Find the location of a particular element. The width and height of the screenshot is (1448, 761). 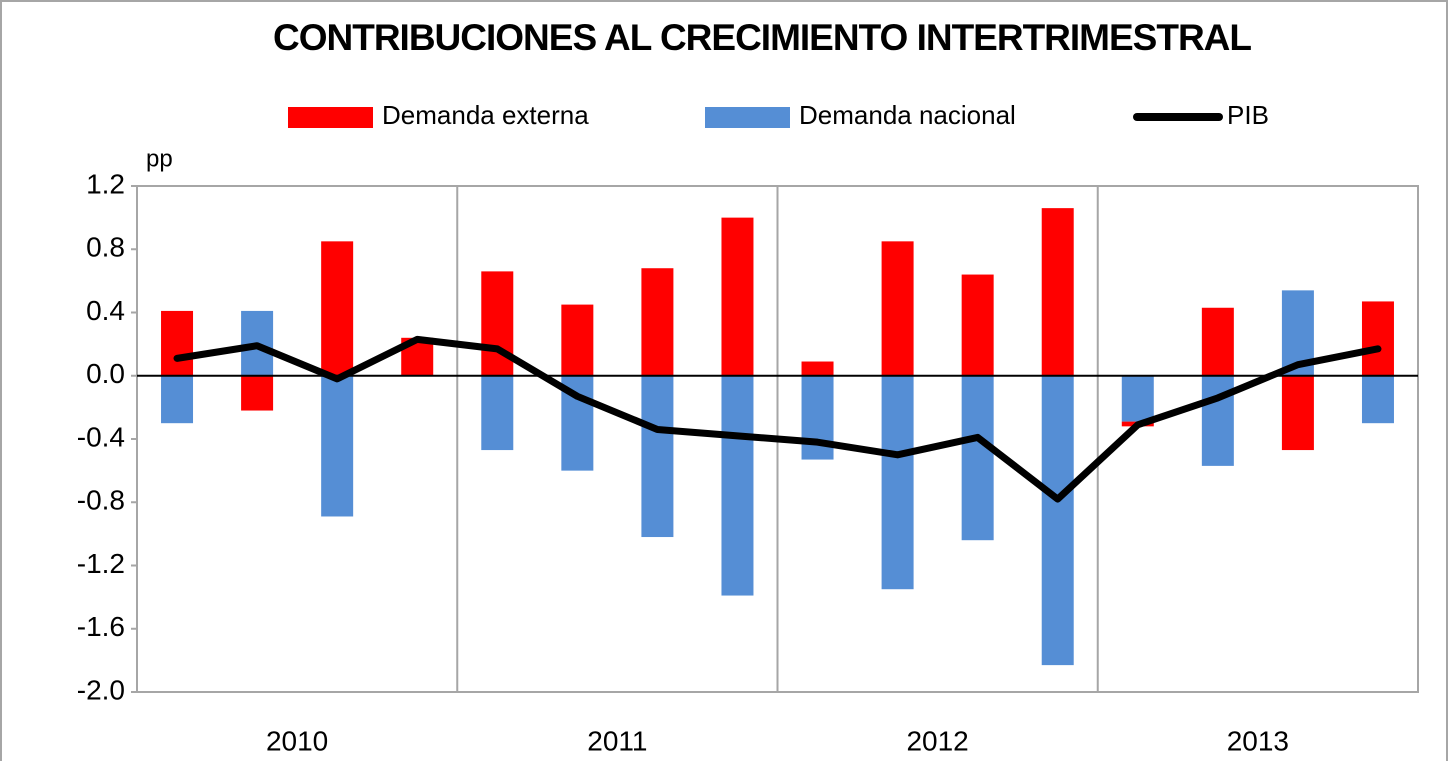

y-tick-label: 0.4 is located at coordinates (105, 310).